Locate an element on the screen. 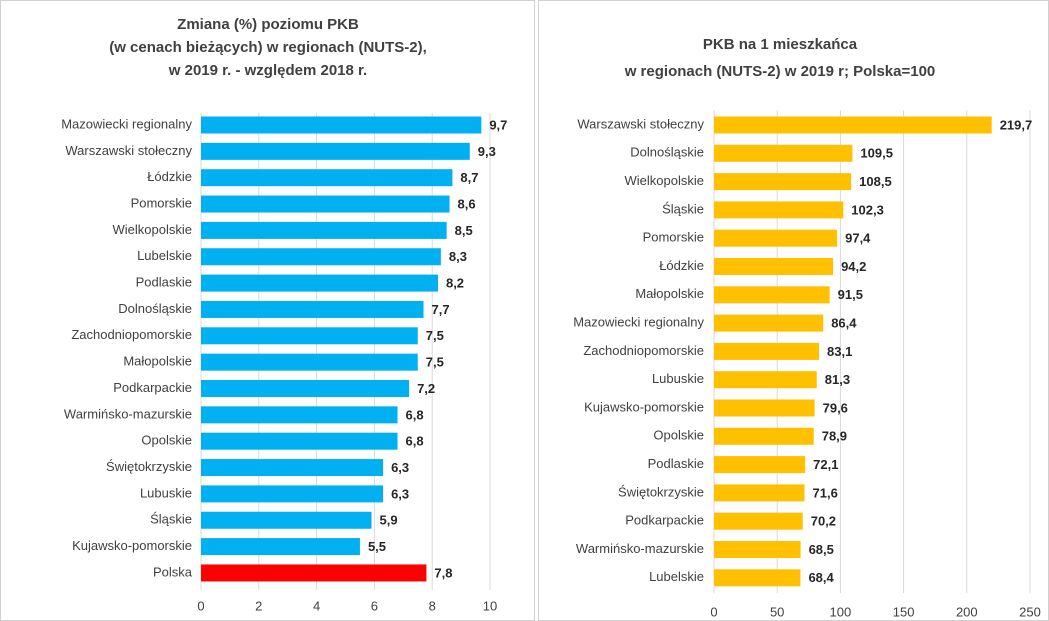  category-label: Opolskie is located at coordinates (678, 435).